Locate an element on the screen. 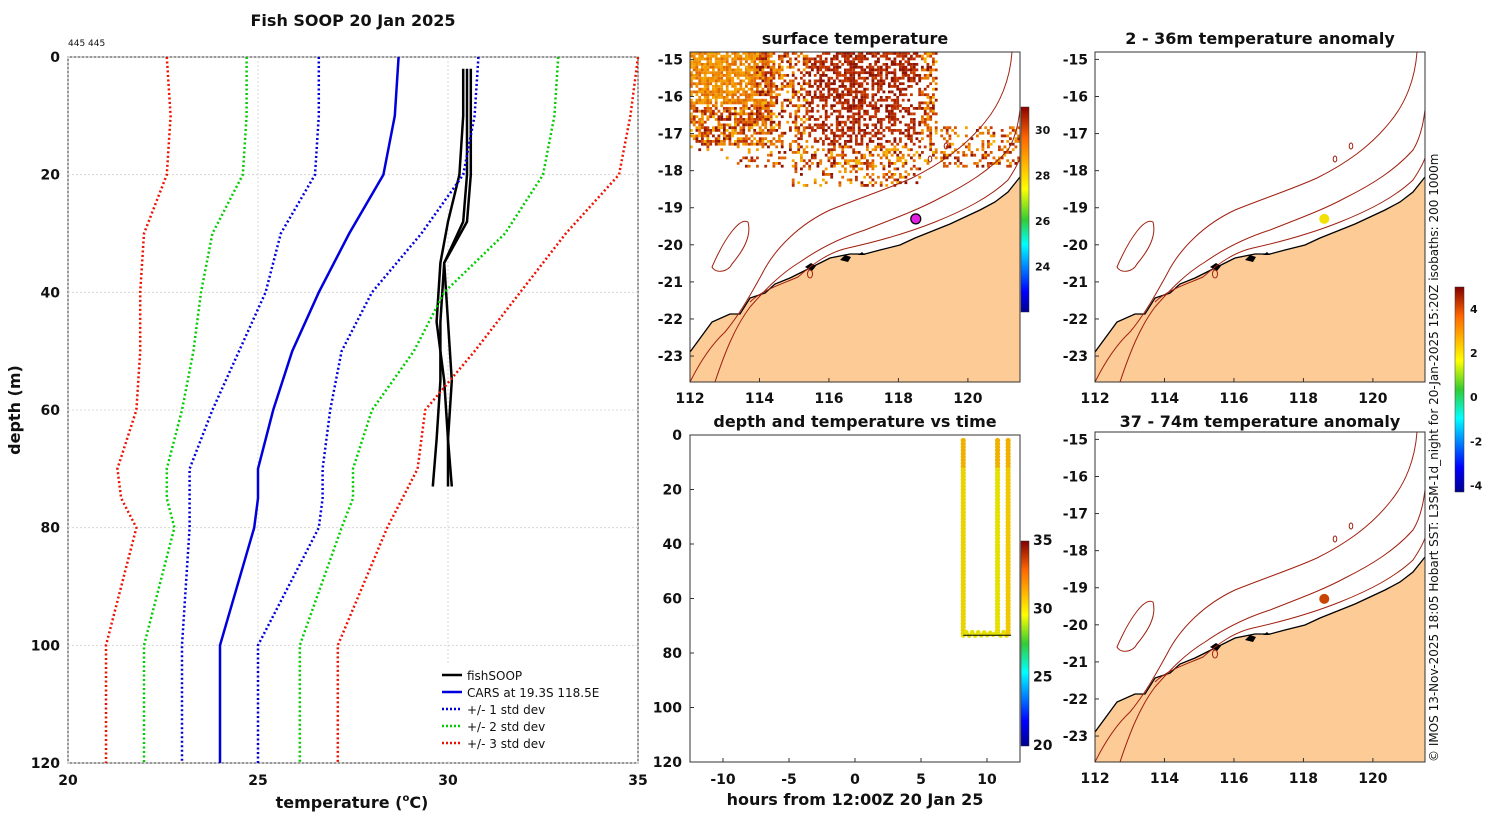  map-ytick-label: -21 is located at coordinates (1075, 283).